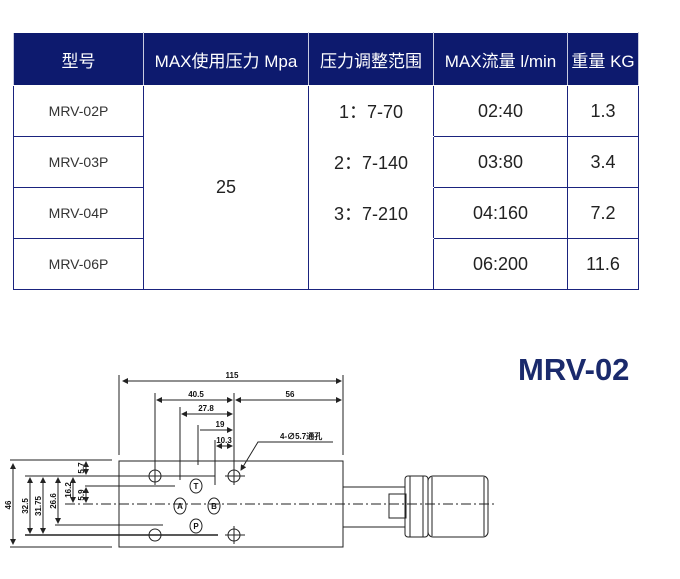 This screenshot has height=579, width=680. What do you see at coordinates (78, 162) in the screenshot?
I see `model-cell: MRV-03P` at bounding box center [78, 162].